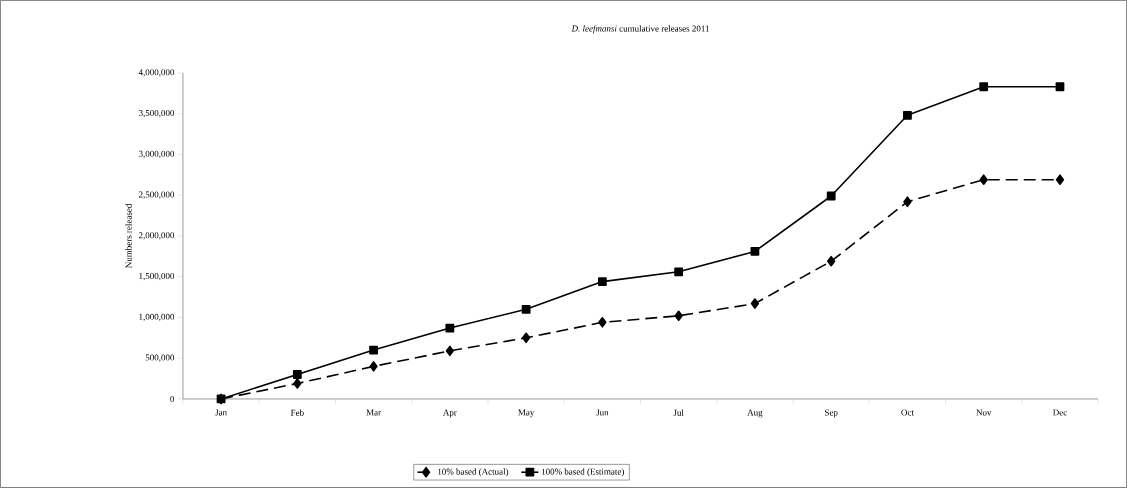  I want to click on y-tick-label: 1,500,000, so click(157, 277).